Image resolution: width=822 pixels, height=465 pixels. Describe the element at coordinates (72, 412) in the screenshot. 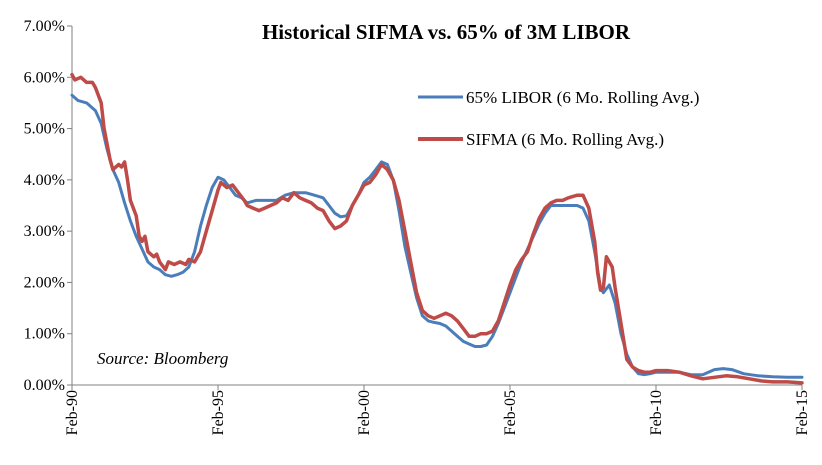

I see `x-tick-label: Feb-90` at that location.